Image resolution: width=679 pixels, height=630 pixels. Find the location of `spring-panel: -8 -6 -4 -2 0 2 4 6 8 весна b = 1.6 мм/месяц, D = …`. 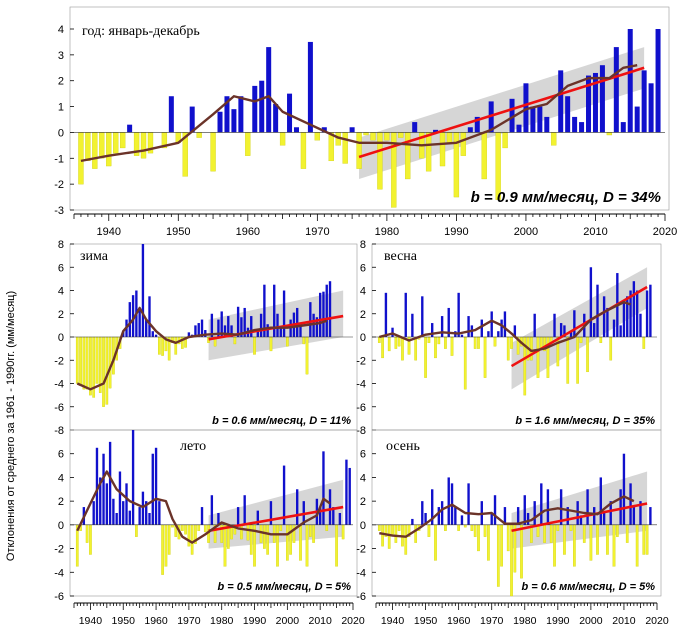

spring-panel: -8 -6 -4 -2 0 2 4 6 8 весна b = 1.6 мм/месяц, D = … is located at coordinates (509, 338).